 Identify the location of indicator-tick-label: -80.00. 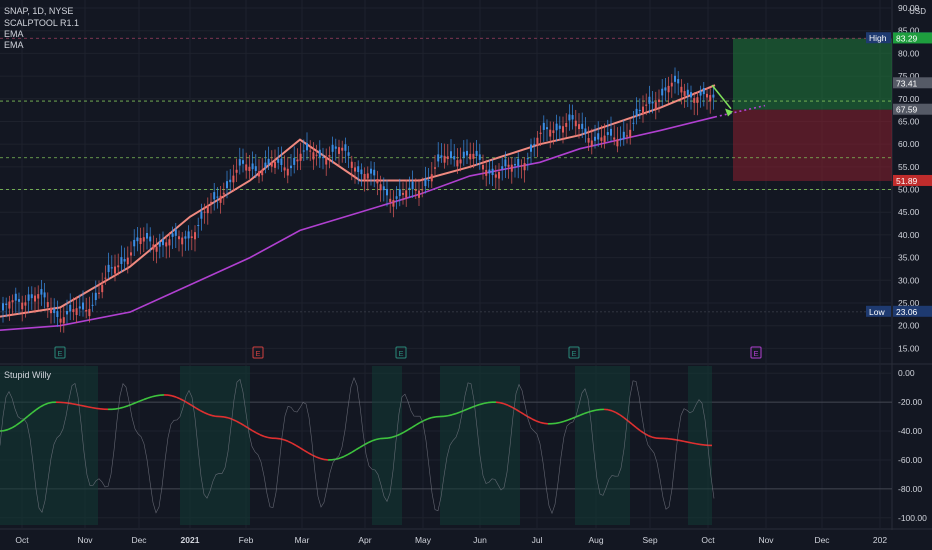
(910, 489).